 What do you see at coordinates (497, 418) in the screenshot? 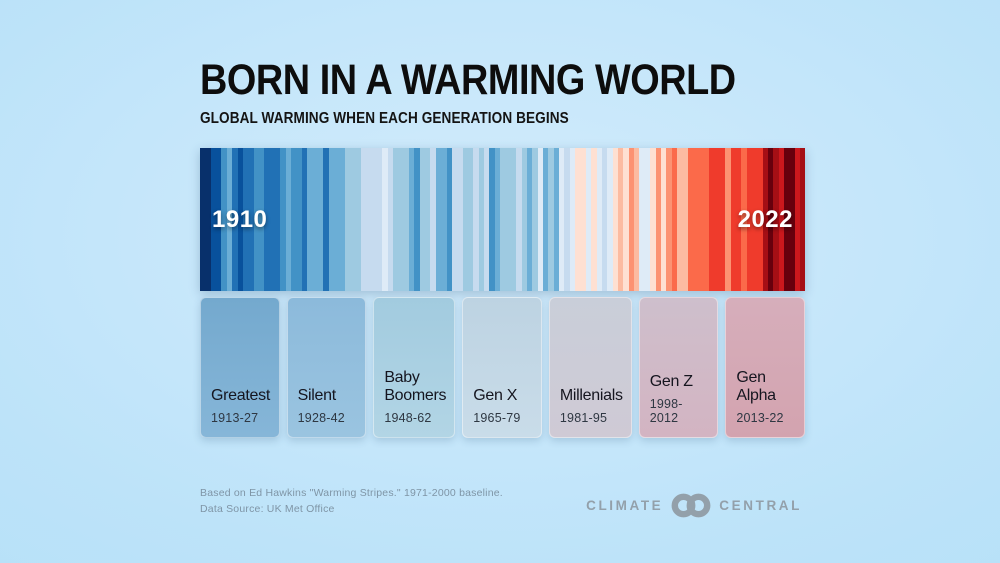
I see `generation-years: 1965-79` at bounding box center [497, 418].